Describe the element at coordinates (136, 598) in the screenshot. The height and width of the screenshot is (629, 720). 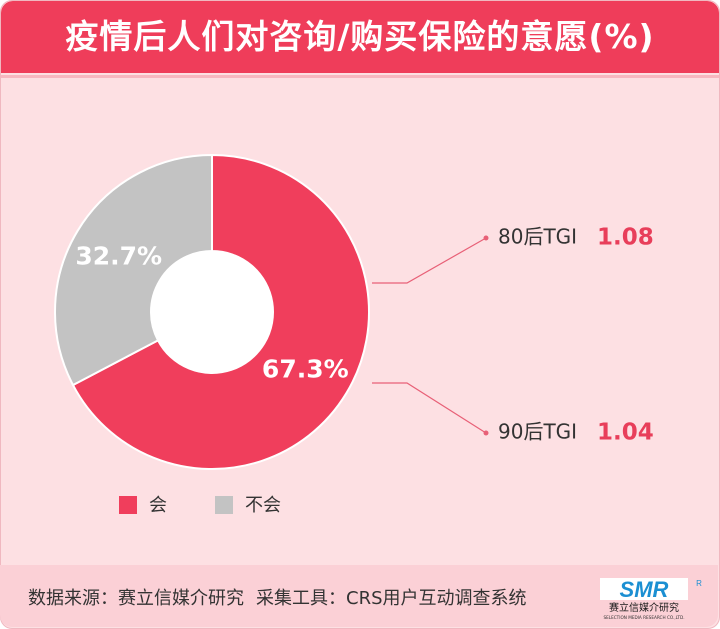
I see `source-text: 数据来源：赛立信媒介研究` at that location.